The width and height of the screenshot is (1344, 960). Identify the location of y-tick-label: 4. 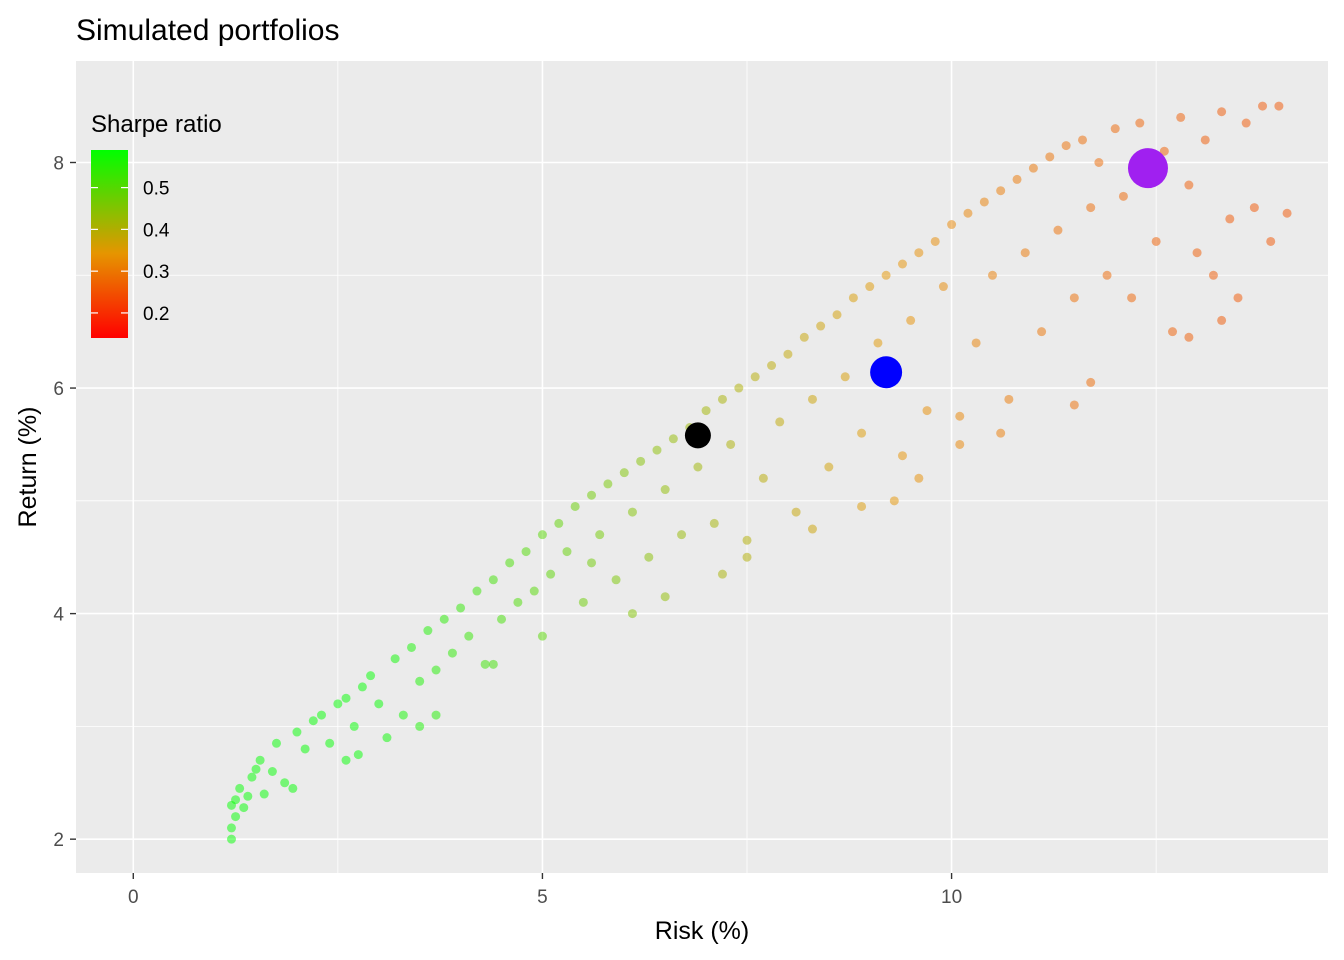
(58, 615).